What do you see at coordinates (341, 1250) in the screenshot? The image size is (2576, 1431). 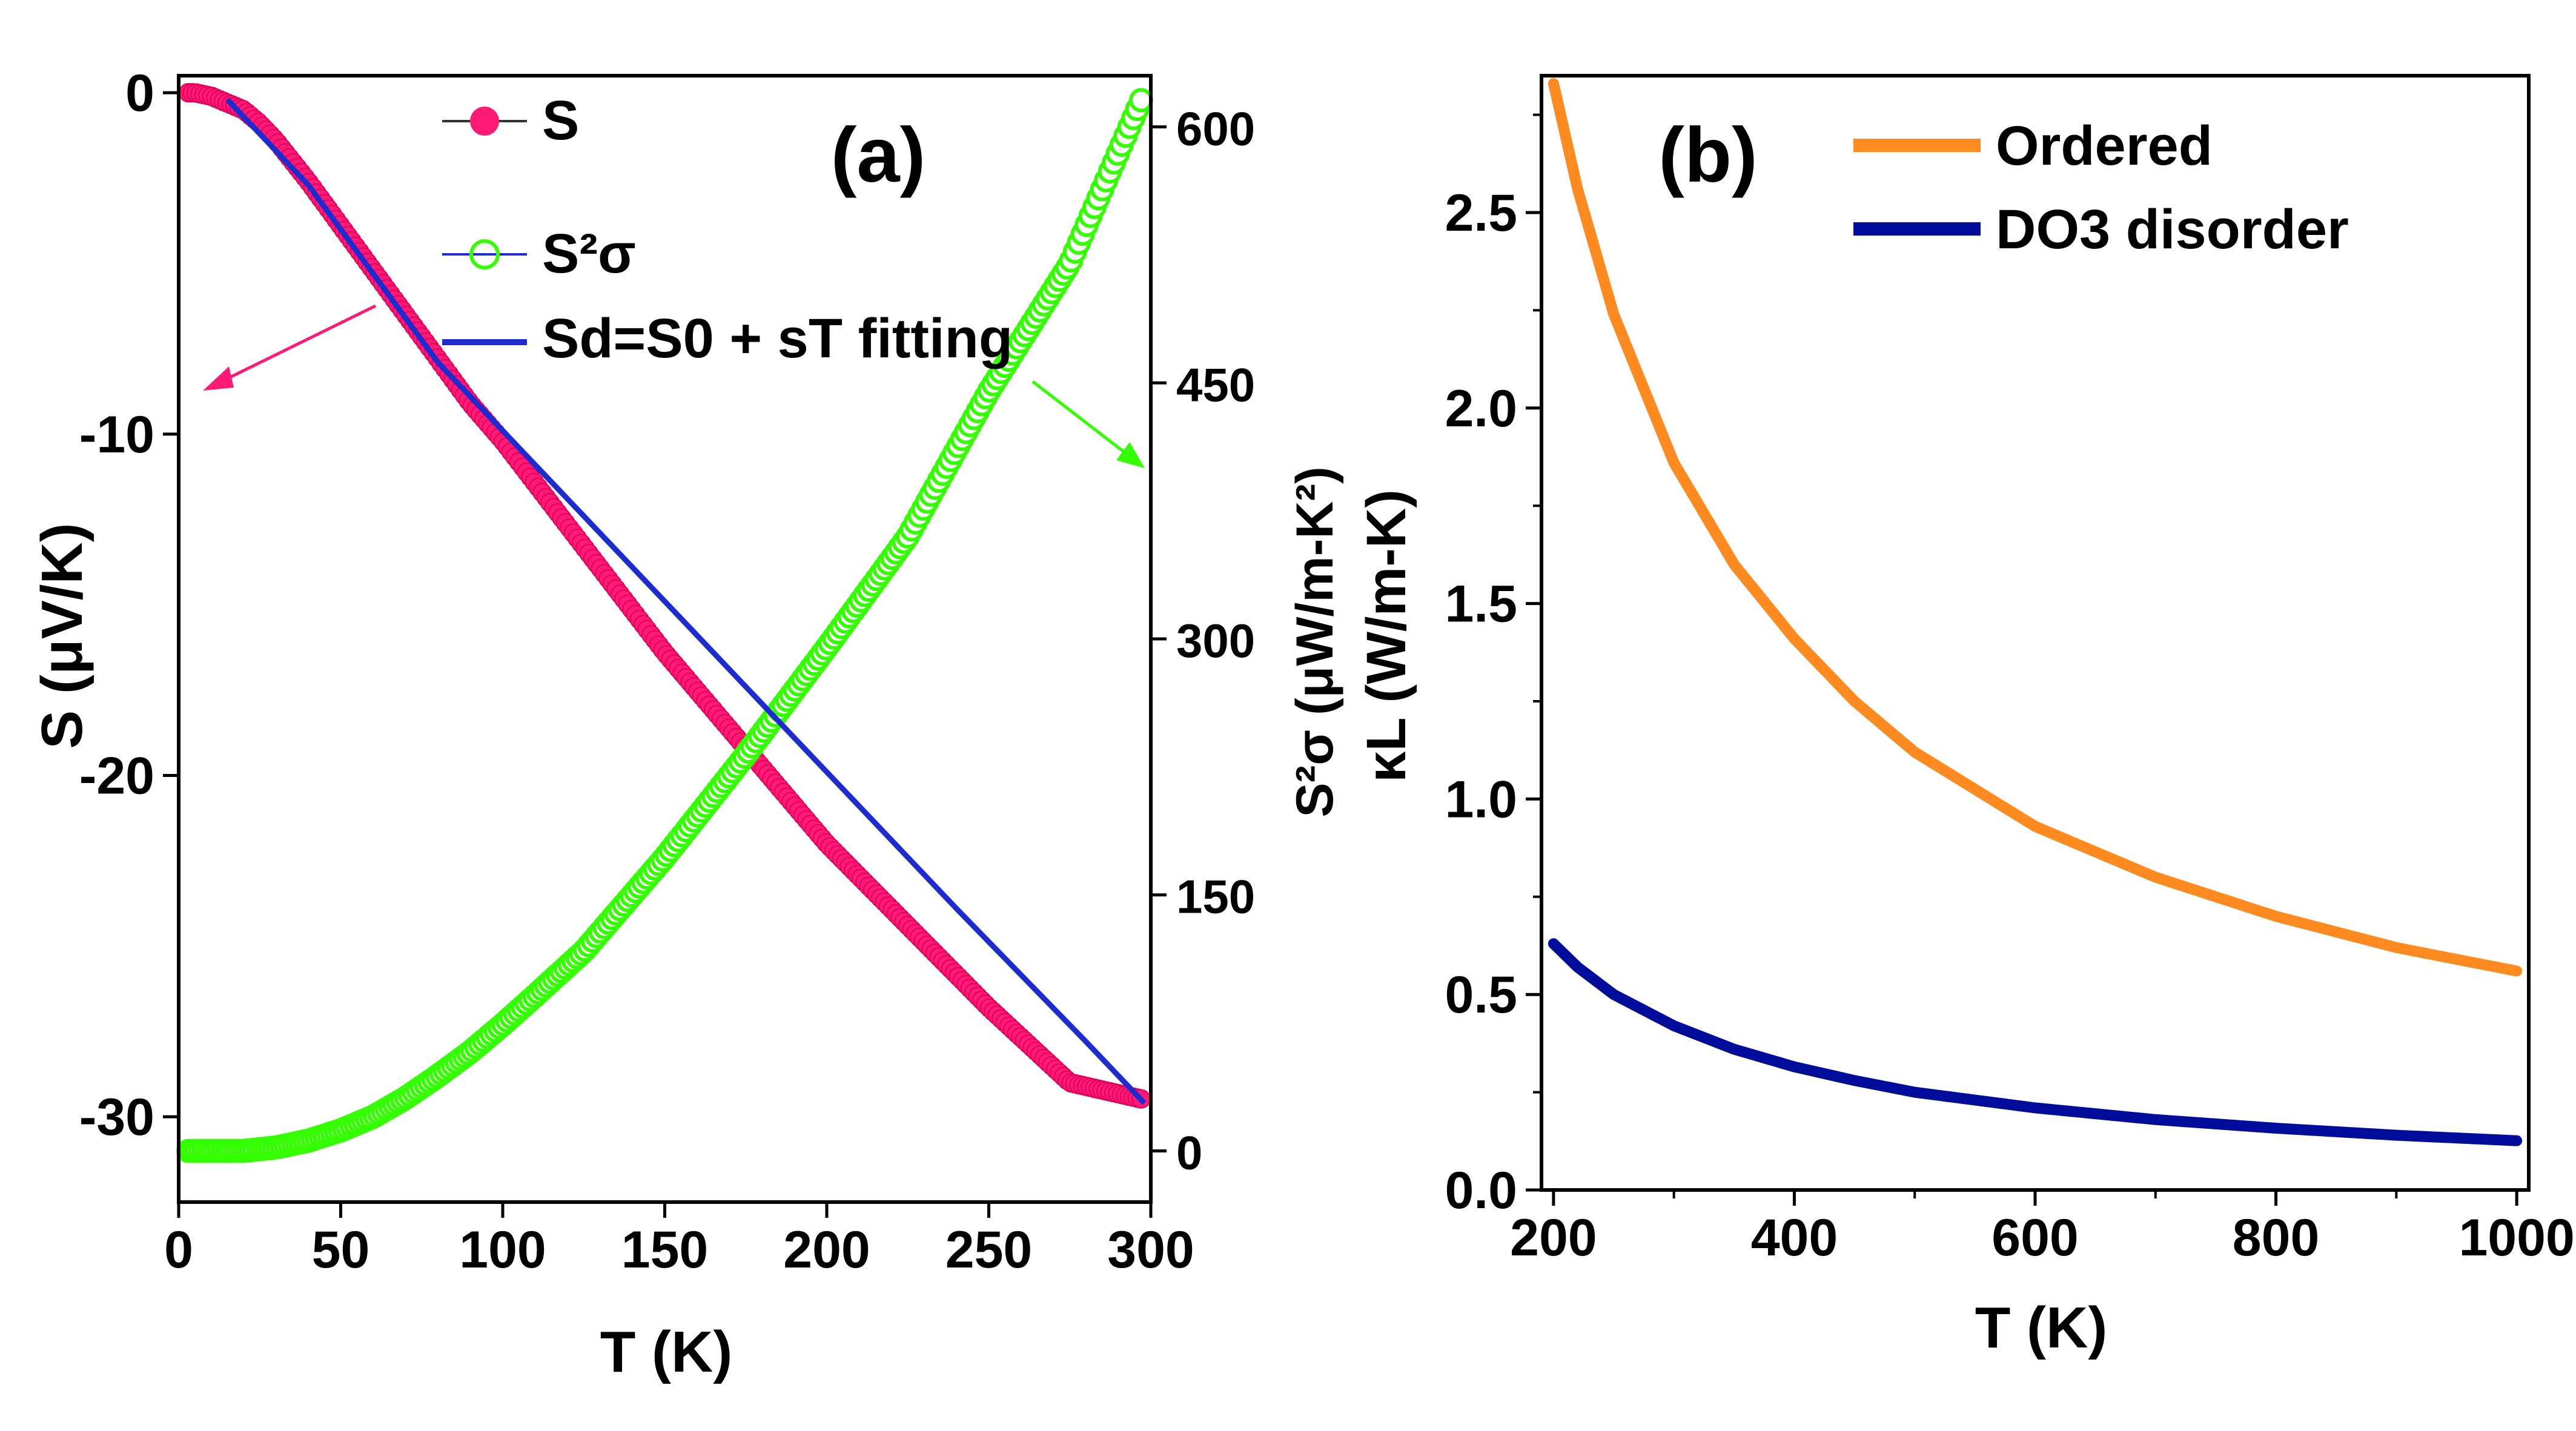 I see `x-tick-label: 50` at bounding box center [341, 1250].